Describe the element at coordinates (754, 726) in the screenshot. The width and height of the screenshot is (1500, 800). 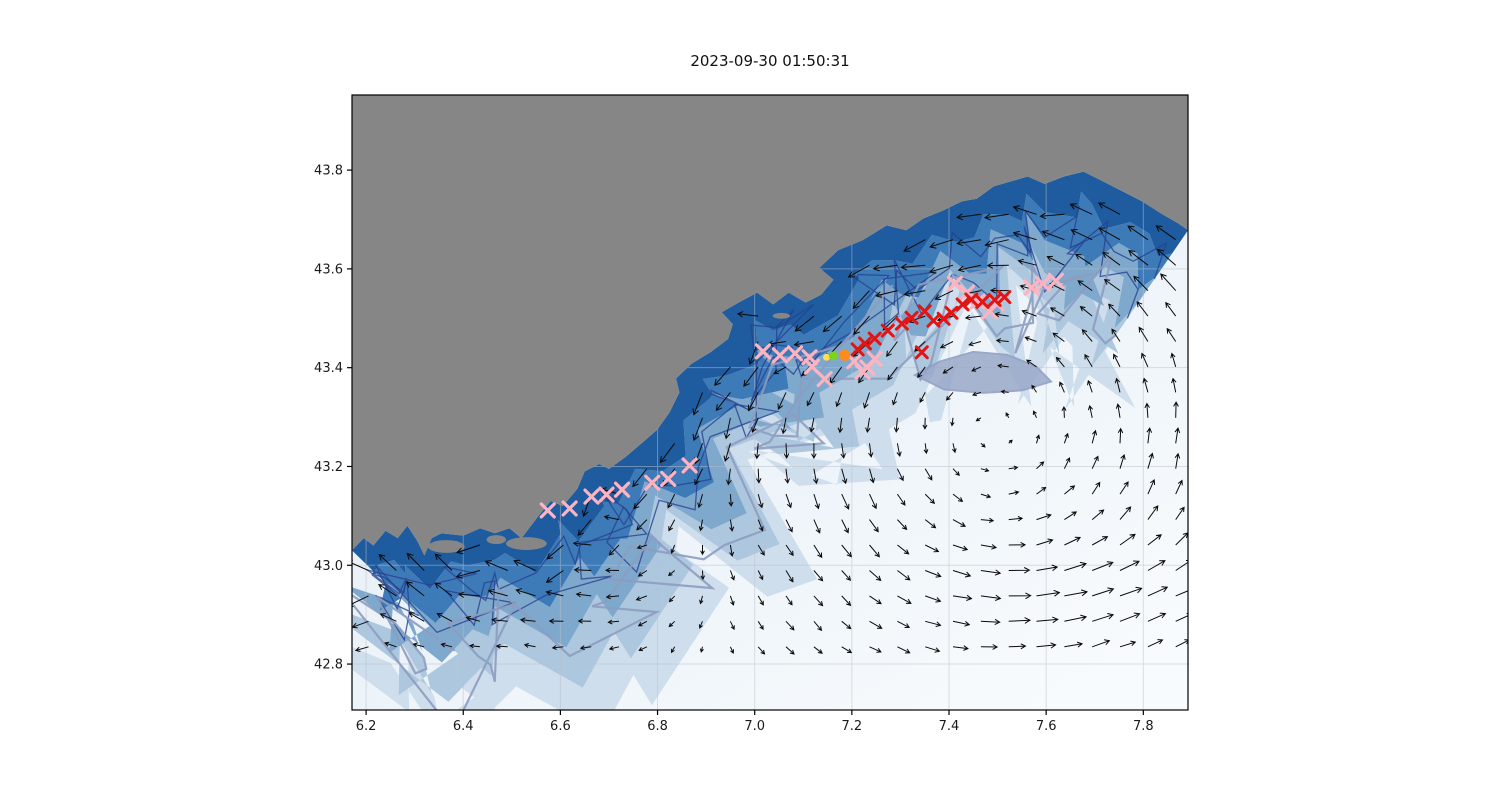
I see `x-tick-label: 7.0` at that location.